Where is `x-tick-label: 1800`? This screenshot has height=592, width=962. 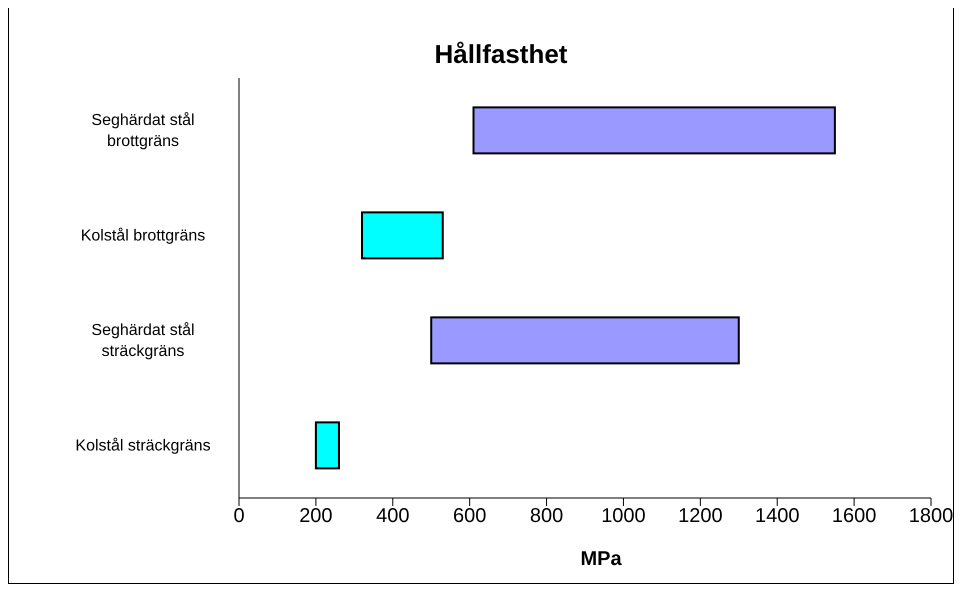
x-tick-label: 1800 is located at coordinates (931, 516).